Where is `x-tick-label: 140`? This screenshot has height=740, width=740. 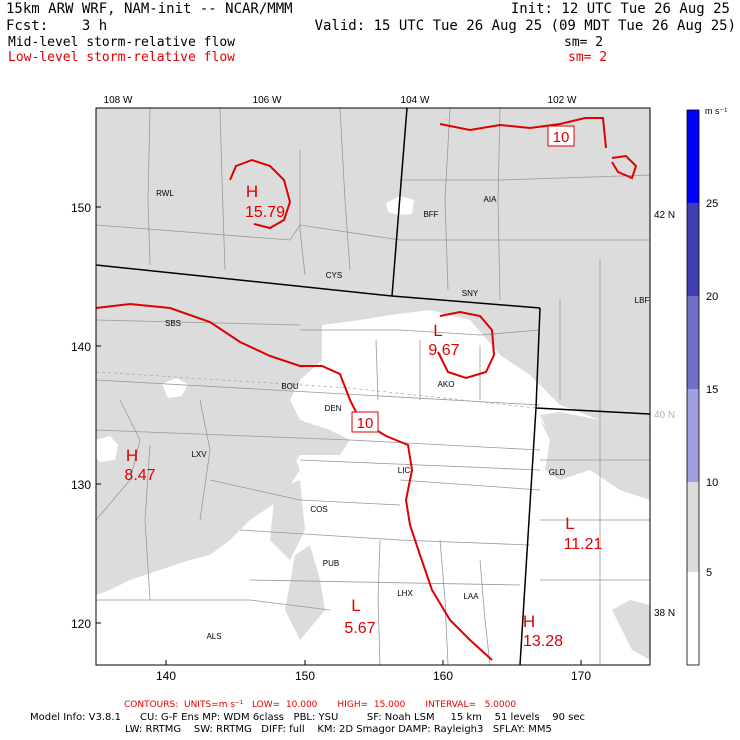 x-tick-label: 140 is located at coordinates (166, 676).